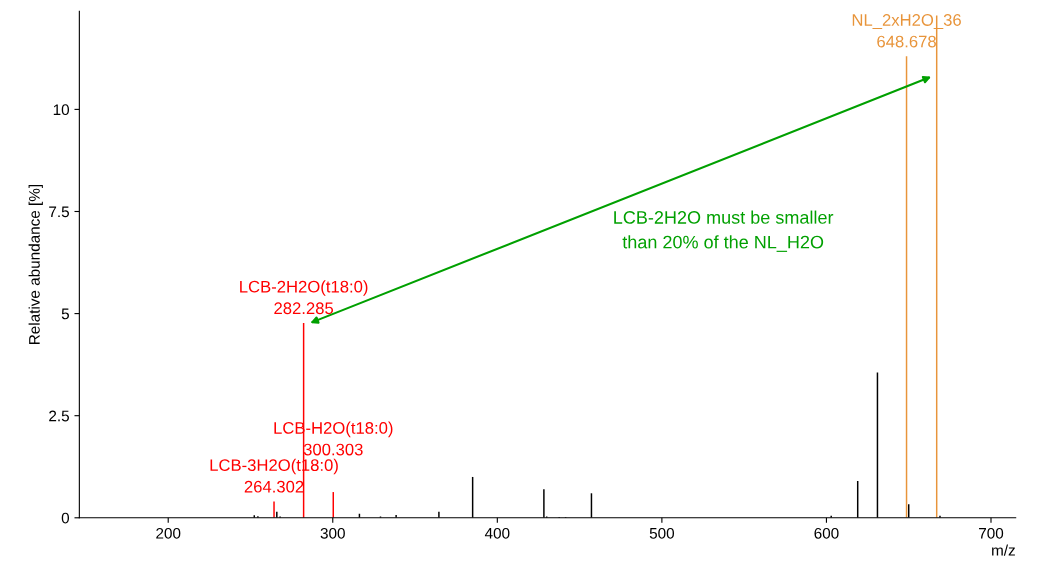  Describe the element at coordinates (826, 533) in the screenshot. I see `x-tick-label: 600` at that location.